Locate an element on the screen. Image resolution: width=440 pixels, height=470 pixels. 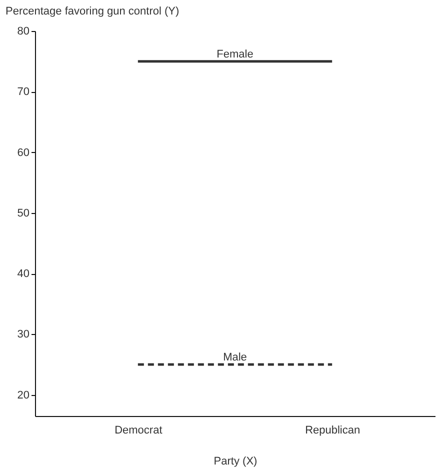
y-tick-label: 70 is located at coordinates (23, 92).